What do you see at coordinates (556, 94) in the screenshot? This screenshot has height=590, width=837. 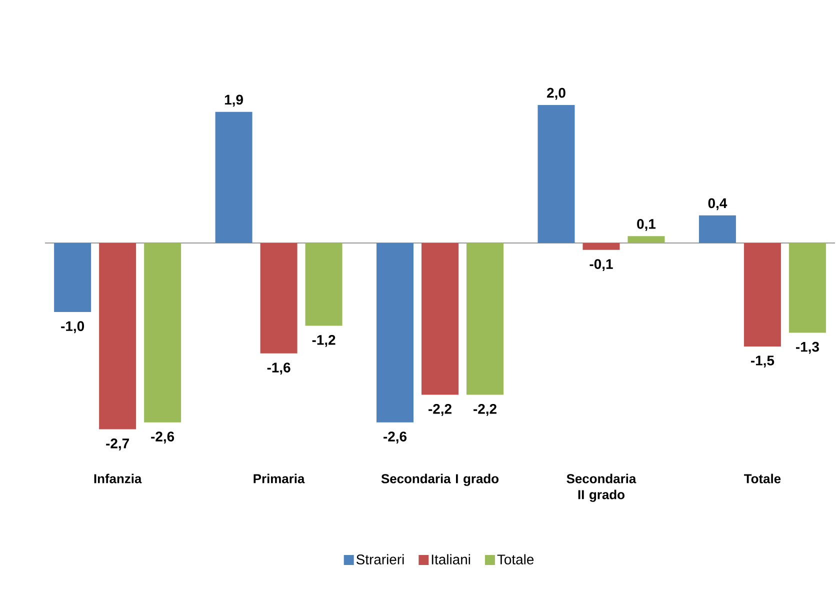 I see `data-label: 2,0` at bounding box center [556, 94].